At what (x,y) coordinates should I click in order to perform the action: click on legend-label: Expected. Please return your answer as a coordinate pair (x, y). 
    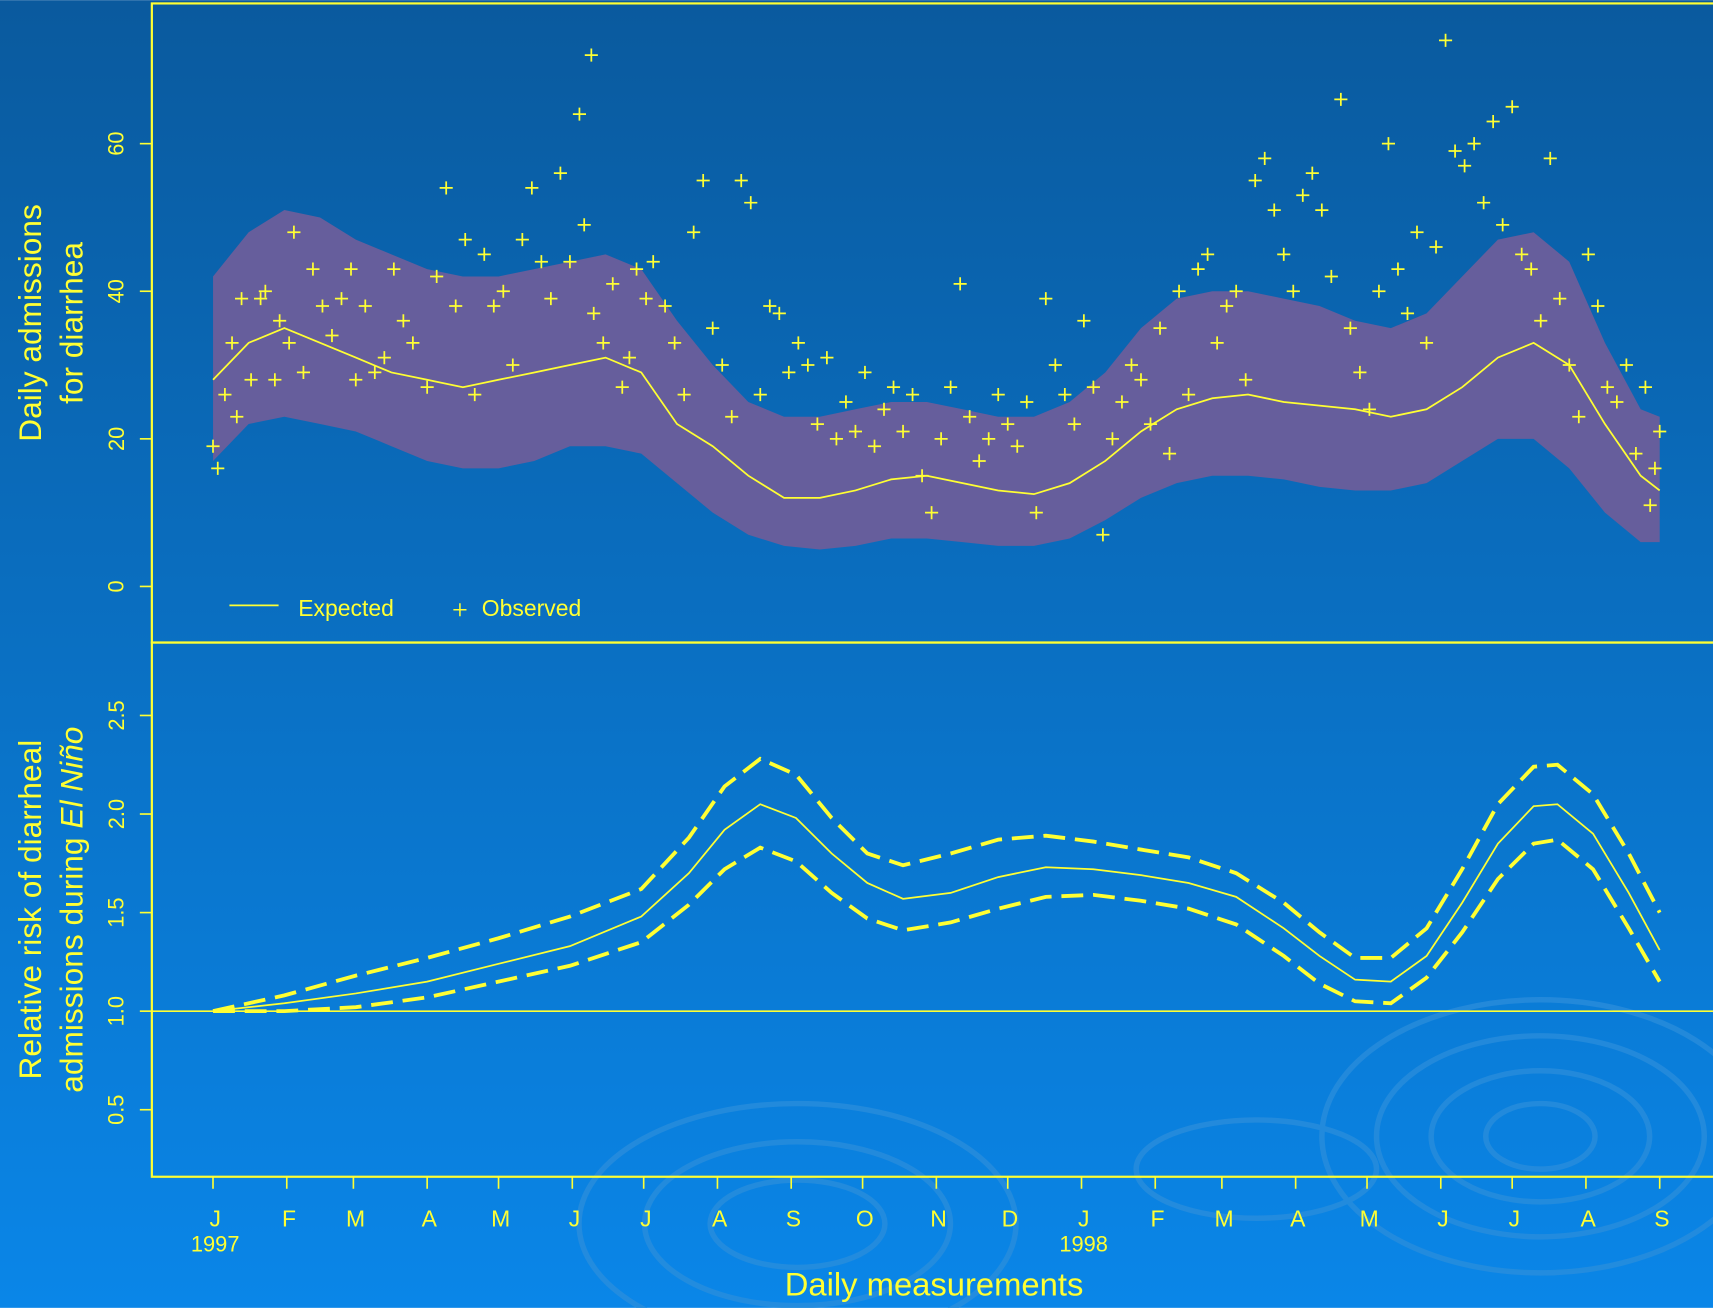
    Looking at the image, I should click on (346, 608).